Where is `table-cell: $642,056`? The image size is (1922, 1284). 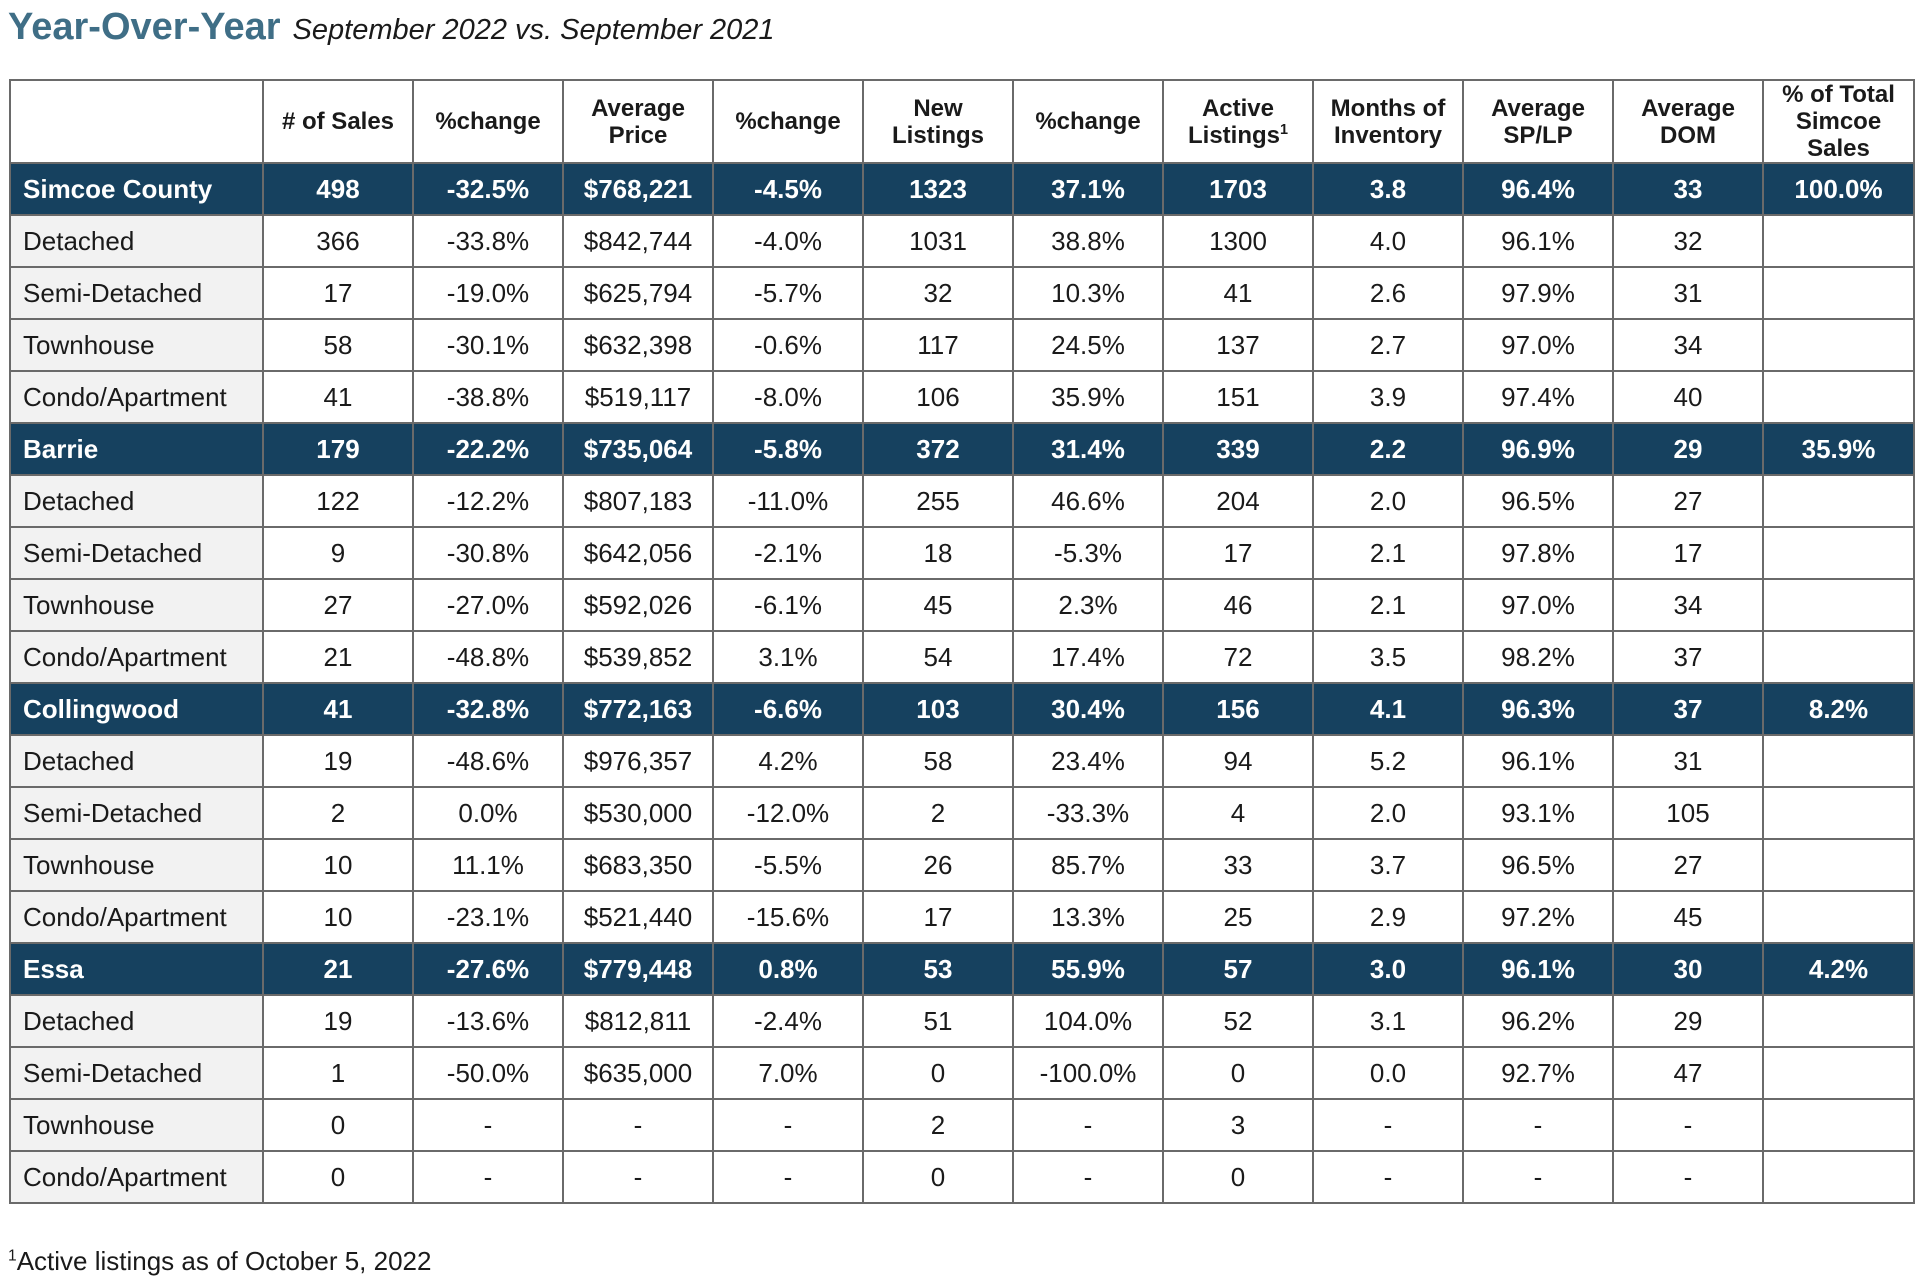 table-cell: $642,056 is located at coordinates (638, 553).